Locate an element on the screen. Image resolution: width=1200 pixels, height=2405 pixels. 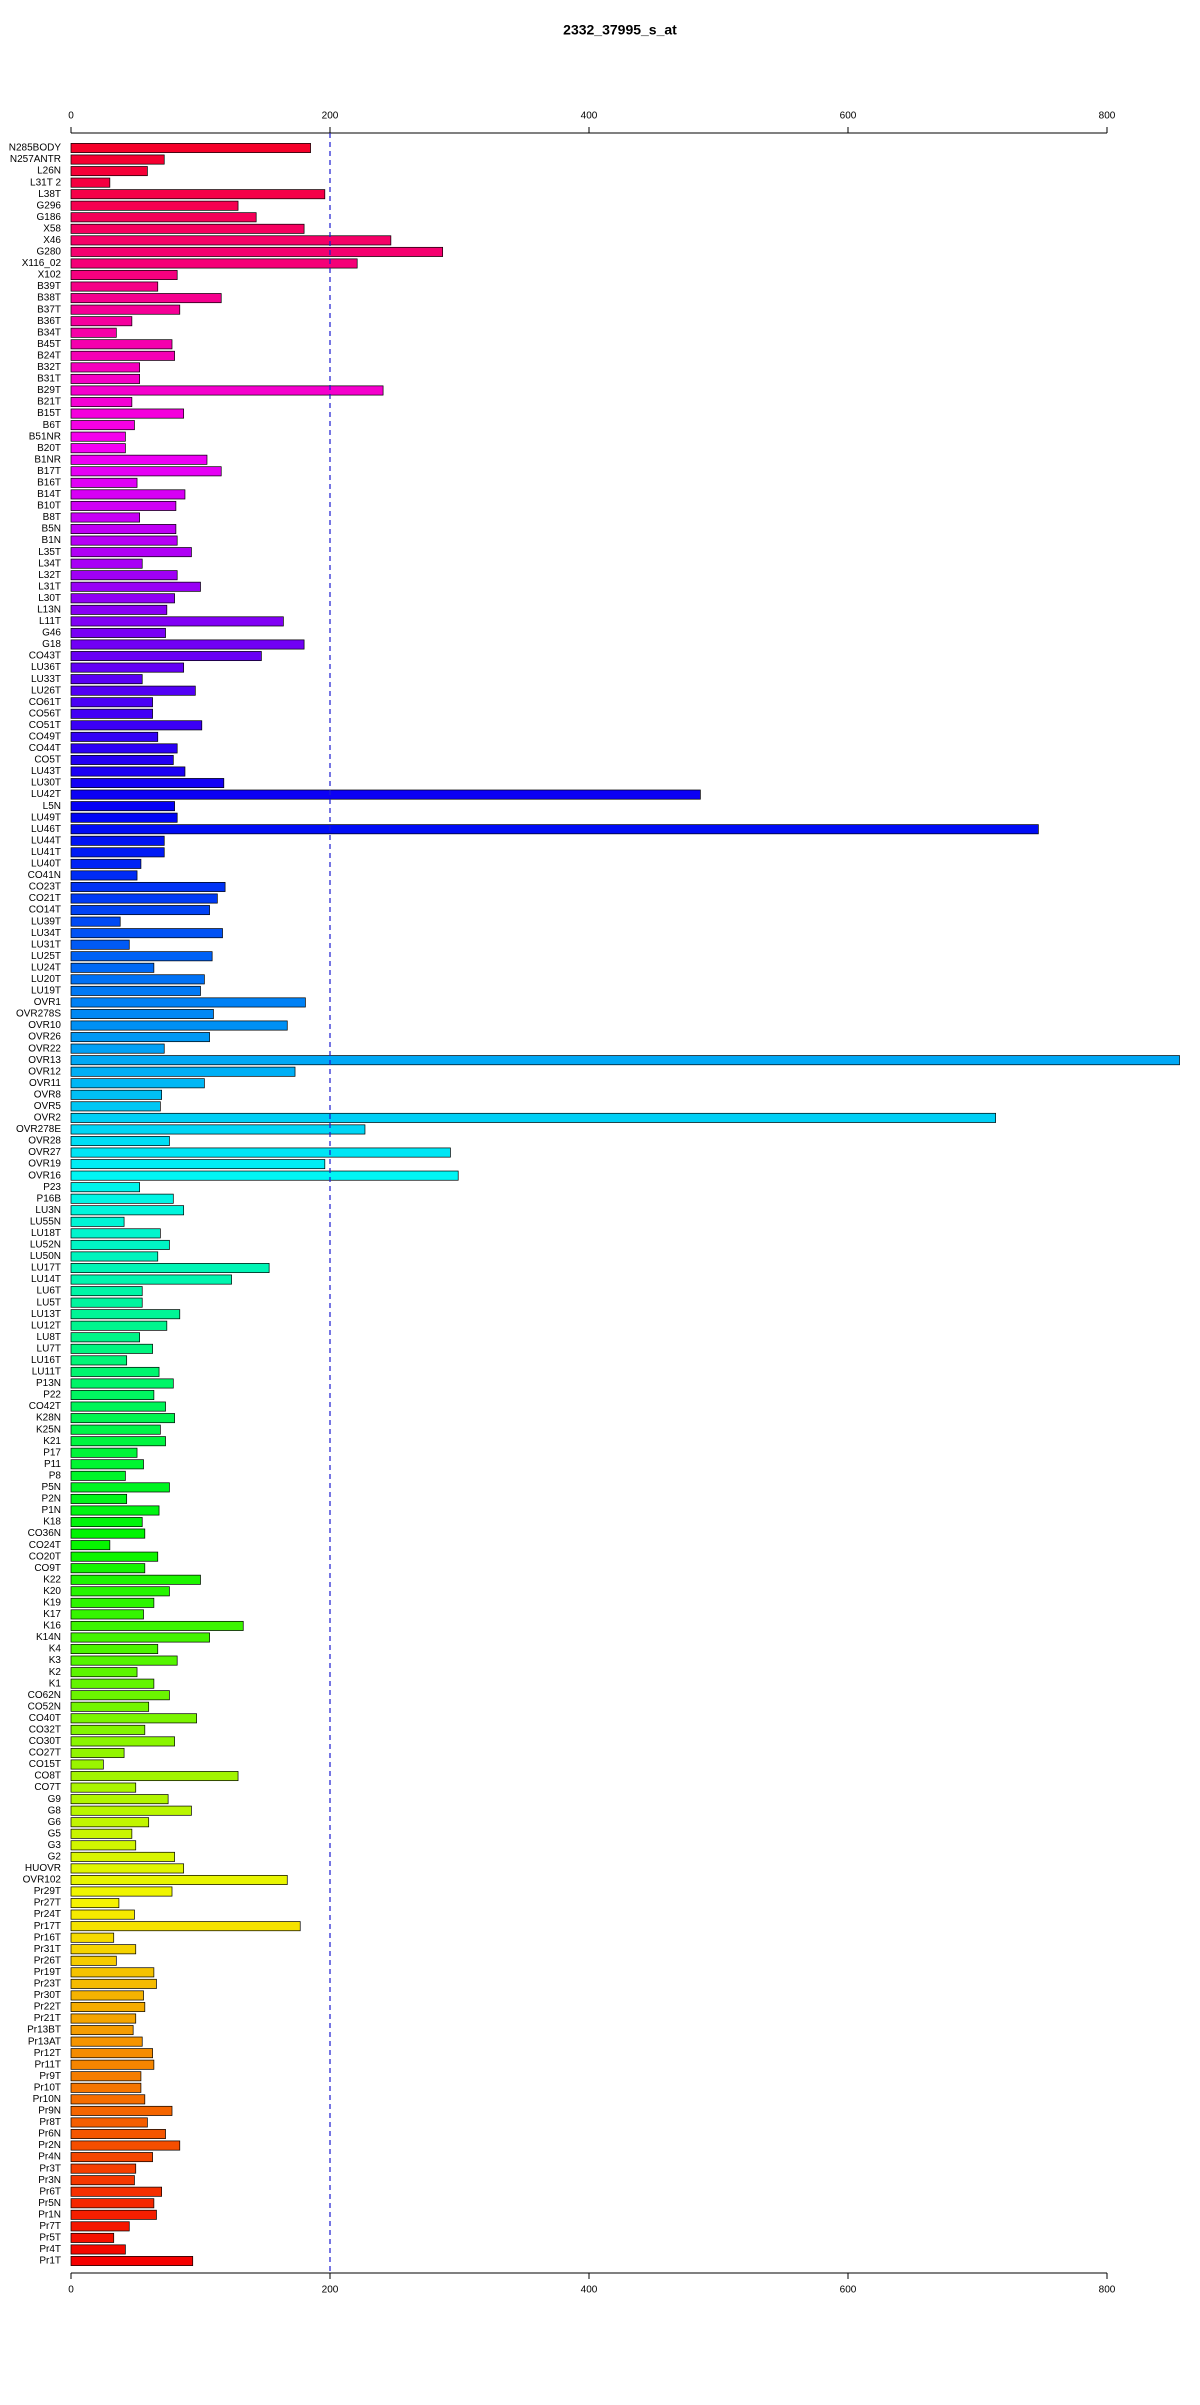
y-tick-label: CO20T is located at coordinates (45, 1556).